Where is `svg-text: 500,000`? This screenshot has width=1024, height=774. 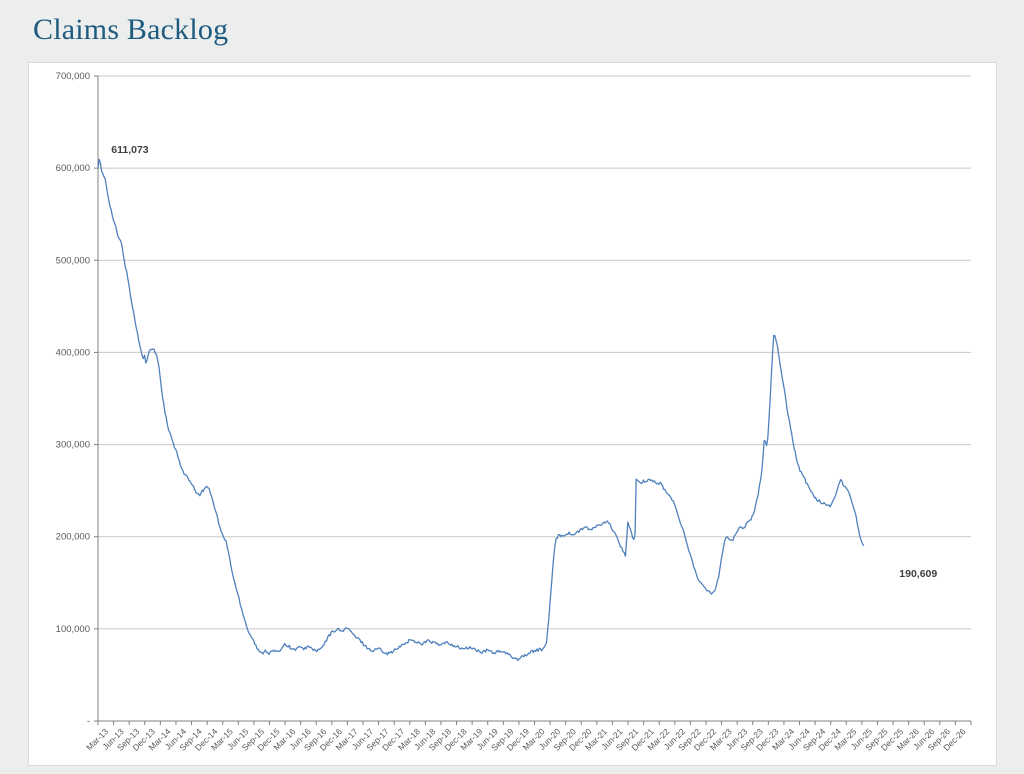 svg-text: 500,000 is located at coordinates (73, 260).